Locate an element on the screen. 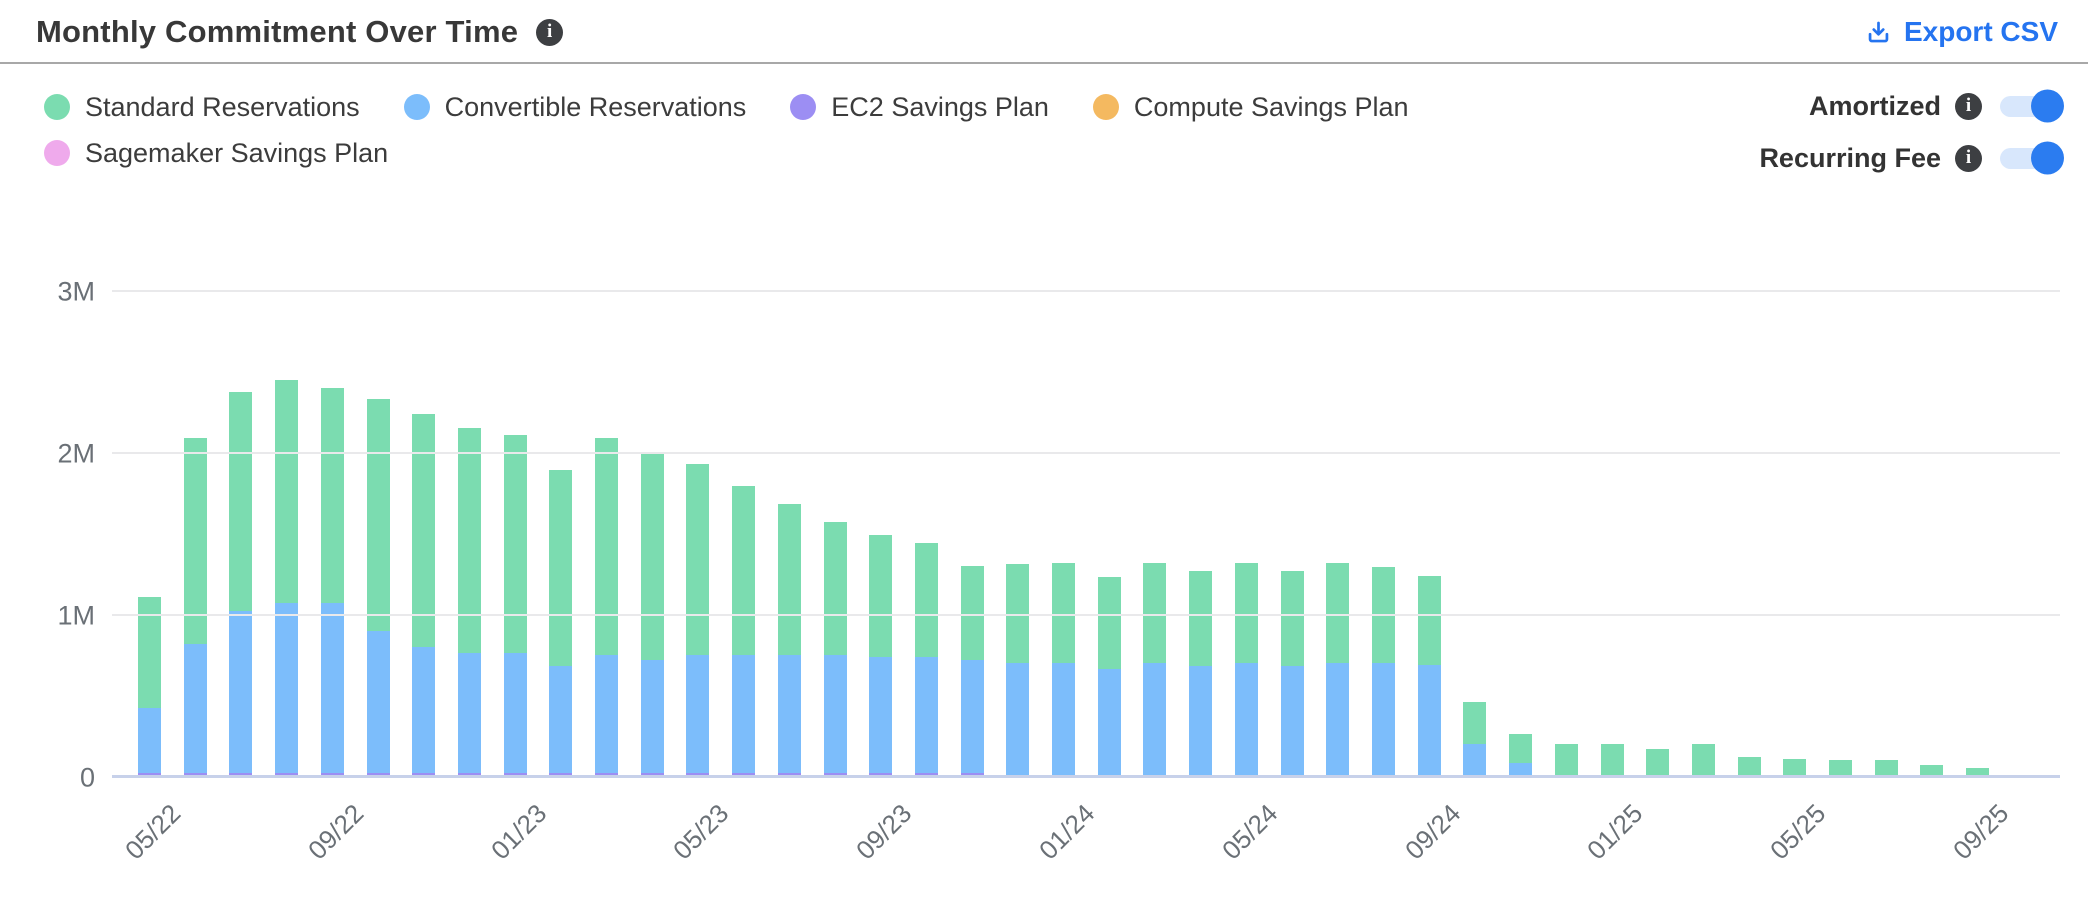  legend-item-convertible-reservations: Convertible Reservations is located at coordinates (574, 107).